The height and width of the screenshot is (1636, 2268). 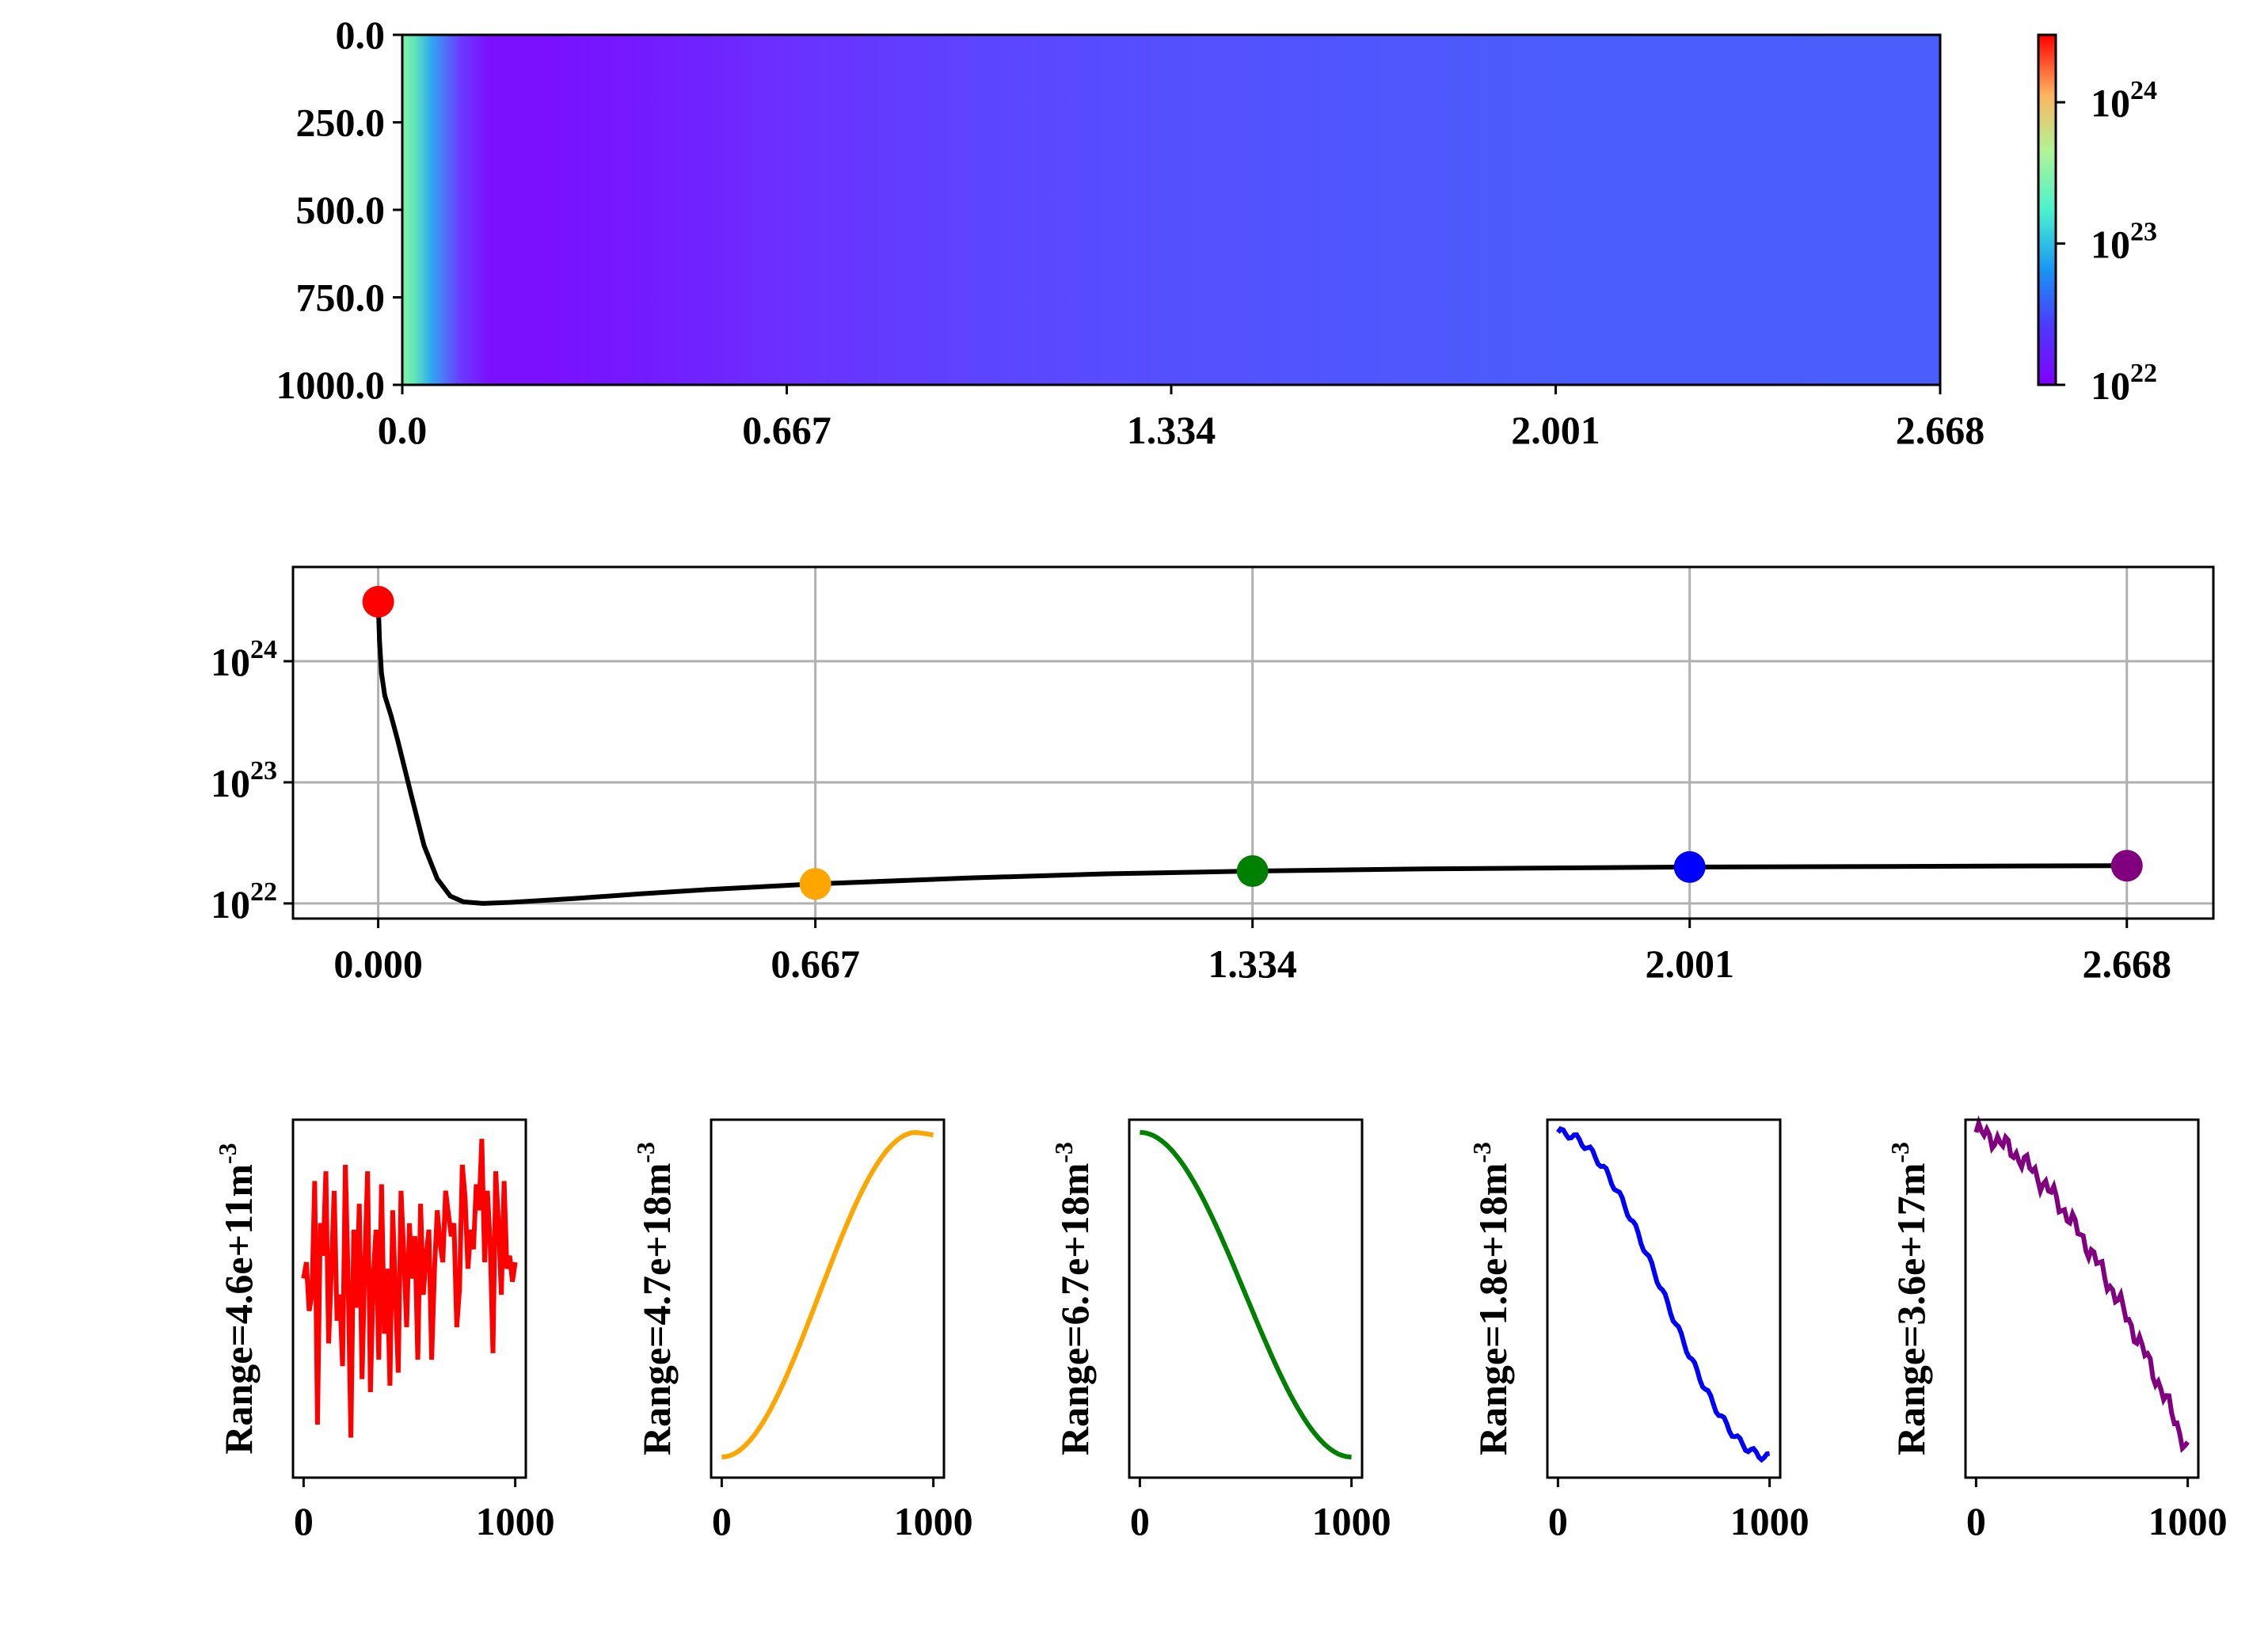 I want to click on profile-range-label: Range=4.6e+11m-3, so click(x=237, y=1298).